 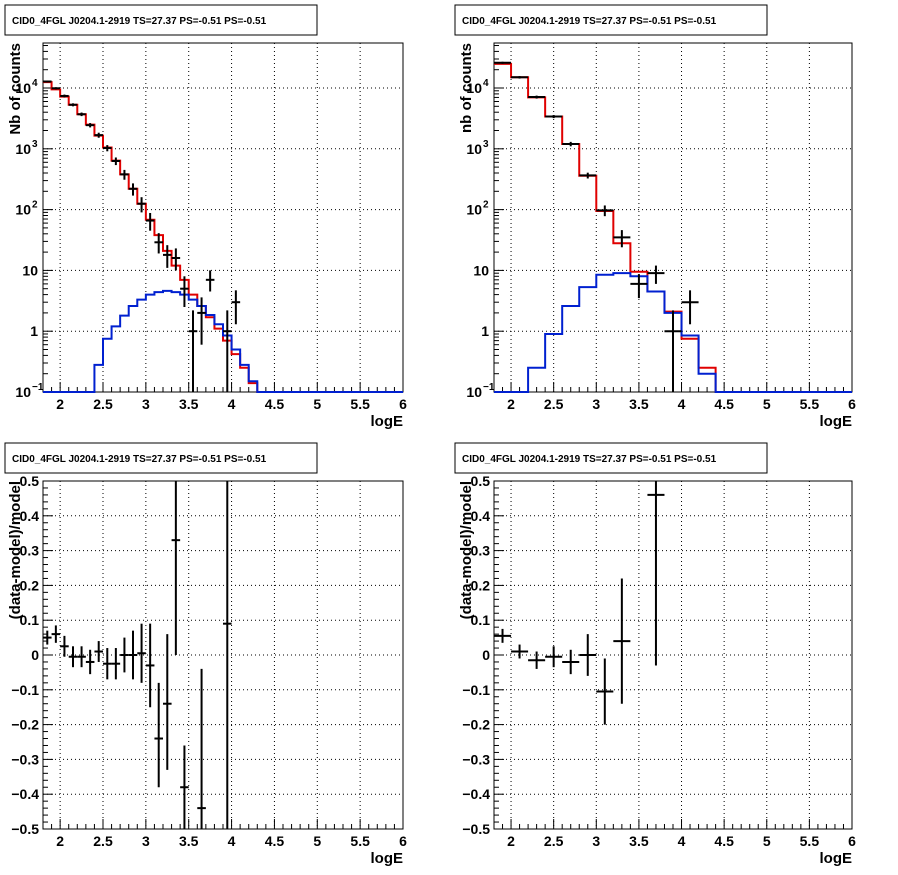 What do you see at coordinates (35, 144) in the screenshot?
I see `y-tick-exponent: 3` at bounding box center [35, 144].